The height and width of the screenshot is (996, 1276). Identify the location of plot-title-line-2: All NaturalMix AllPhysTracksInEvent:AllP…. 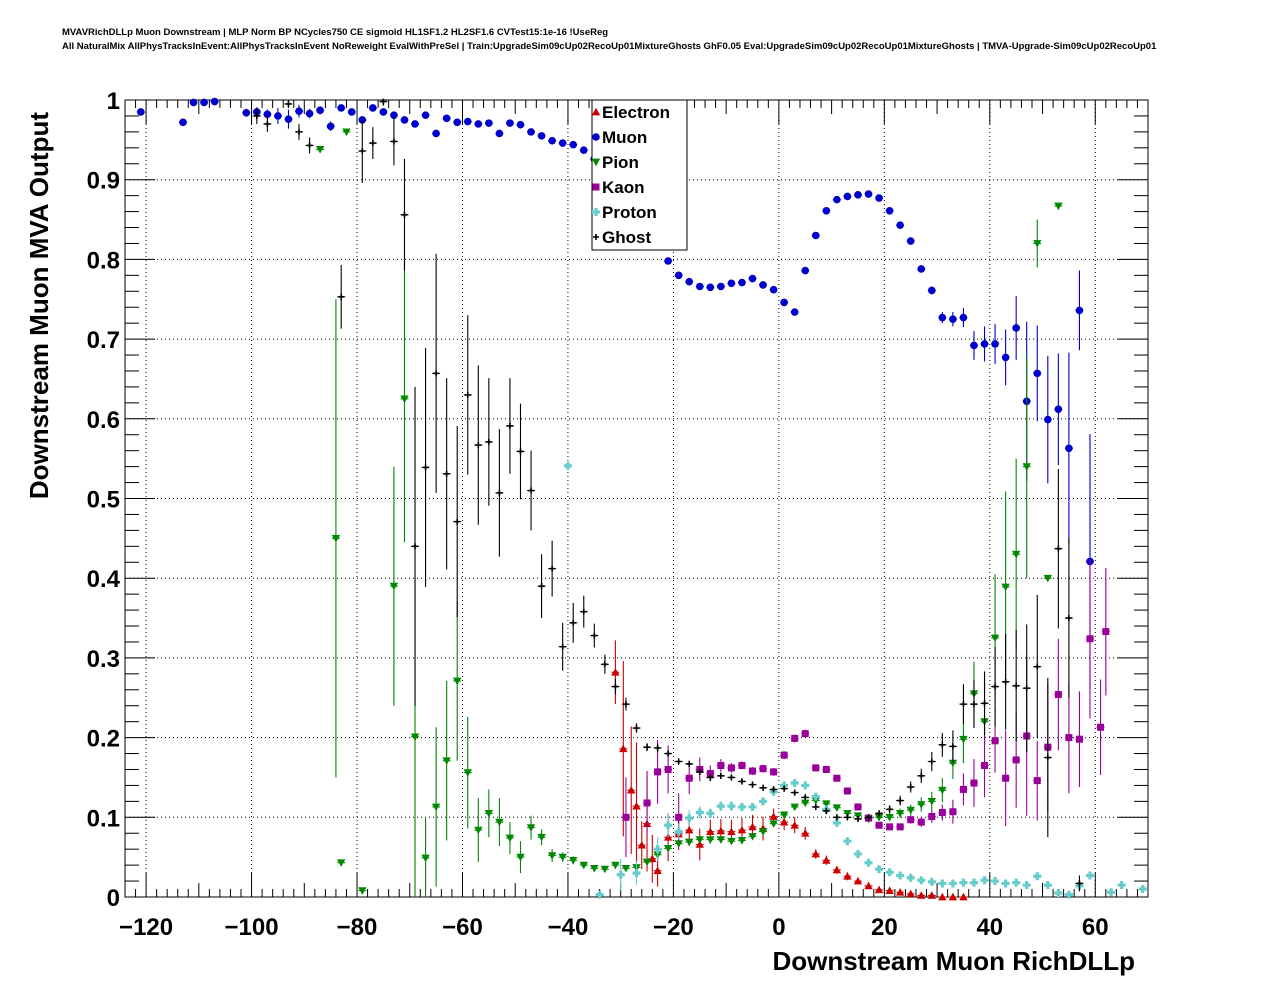
(609, 46).